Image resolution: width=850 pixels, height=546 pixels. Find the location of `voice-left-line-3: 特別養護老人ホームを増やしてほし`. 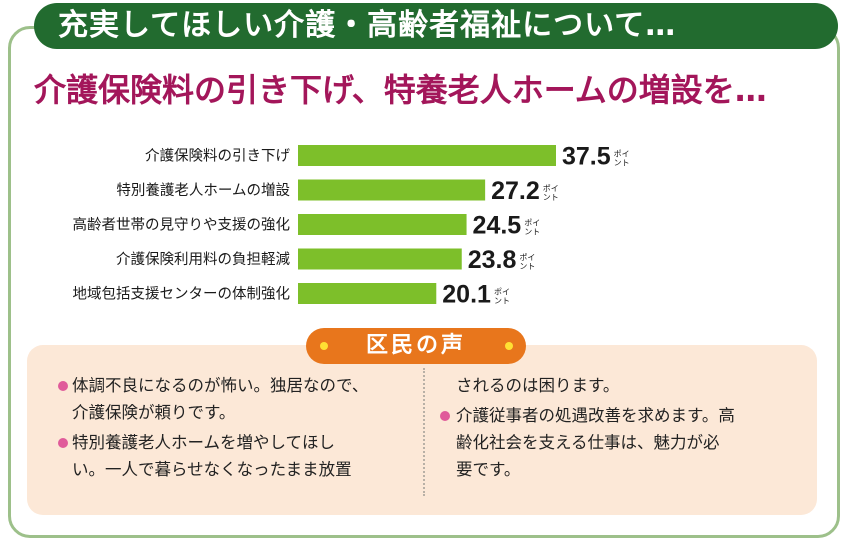

voice-left-line-3: 特別養護老人ホームを増やしてほし is located at coordinates (204, 442).